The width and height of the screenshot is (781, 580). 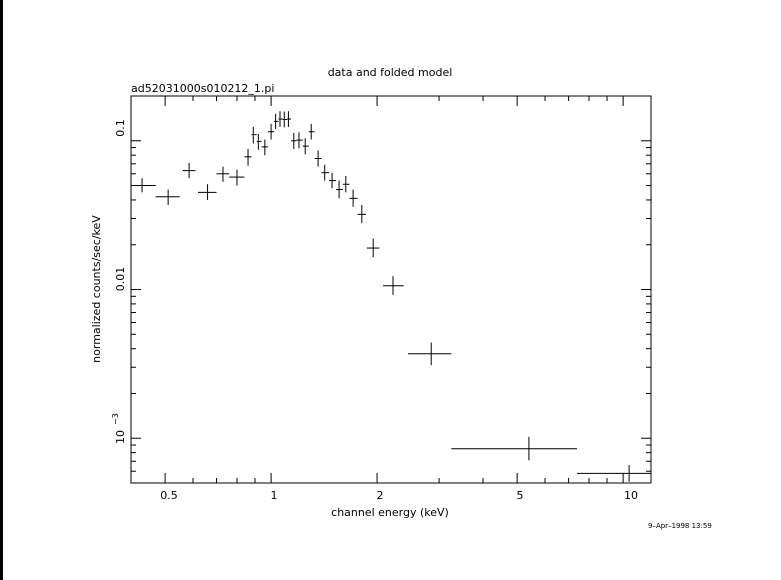 What do you see at coordinates (680, 526) in the screenshot?
I see `timestamp: 9–Apr–1998 13:59` at bounding box center [680, 526].